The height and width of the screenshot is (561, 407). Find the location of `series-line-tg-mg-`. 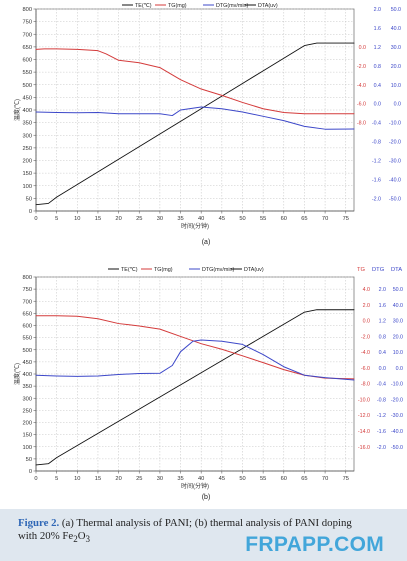

series-line-tg-mg- is located at coordinates (195, 347).